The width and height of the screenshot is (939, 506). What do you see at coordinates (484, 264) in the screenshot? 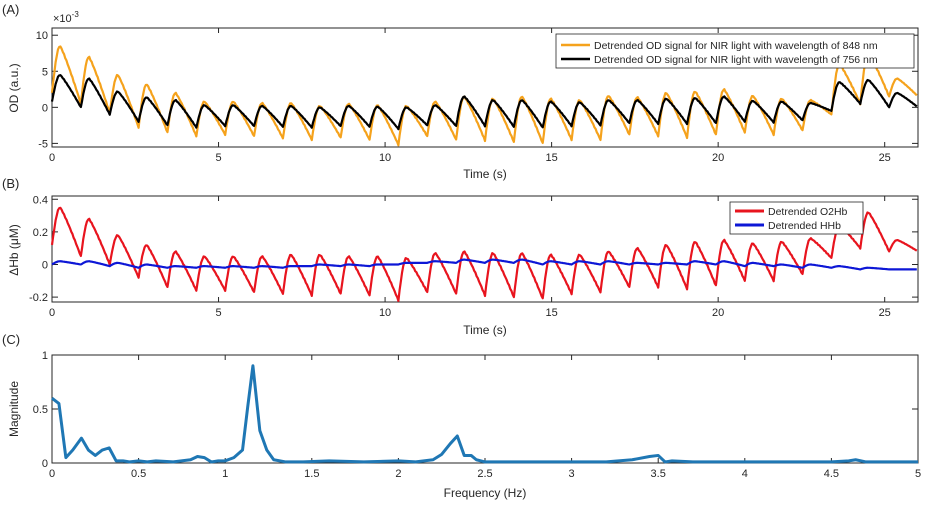
I see `panel-b-series-1-line` at bounding box center [484, 264].